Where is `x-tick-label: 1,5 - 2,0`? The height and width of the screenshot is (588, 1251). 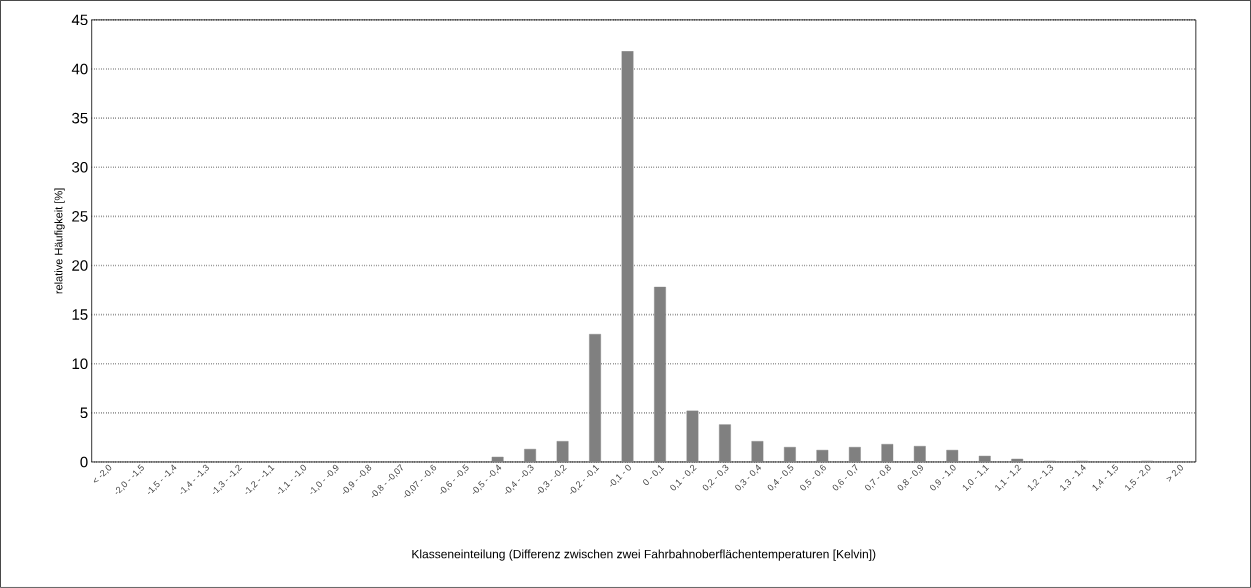
x-tick-label: 1,5 - 2,0 is located at coordinates (1138, 478).